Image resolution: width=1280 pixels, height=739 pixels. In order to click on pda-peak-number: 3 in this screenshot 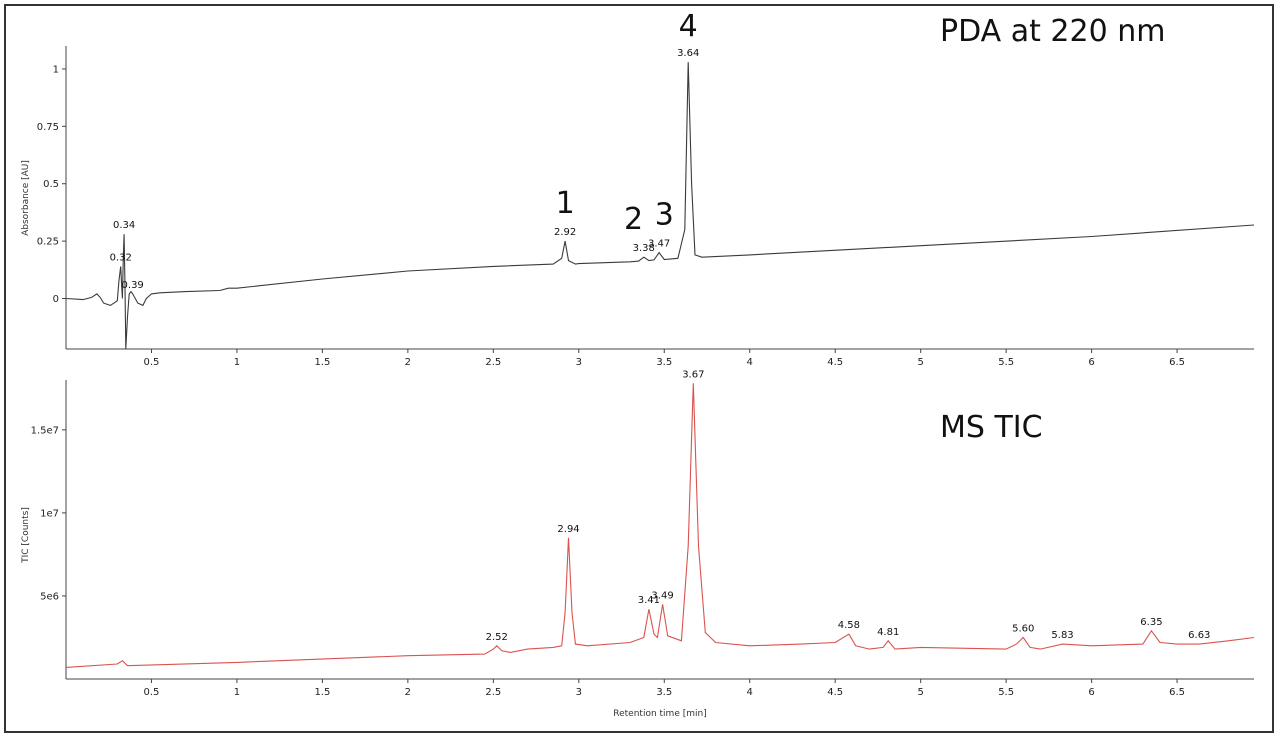, I will do `click(664, 215)`.